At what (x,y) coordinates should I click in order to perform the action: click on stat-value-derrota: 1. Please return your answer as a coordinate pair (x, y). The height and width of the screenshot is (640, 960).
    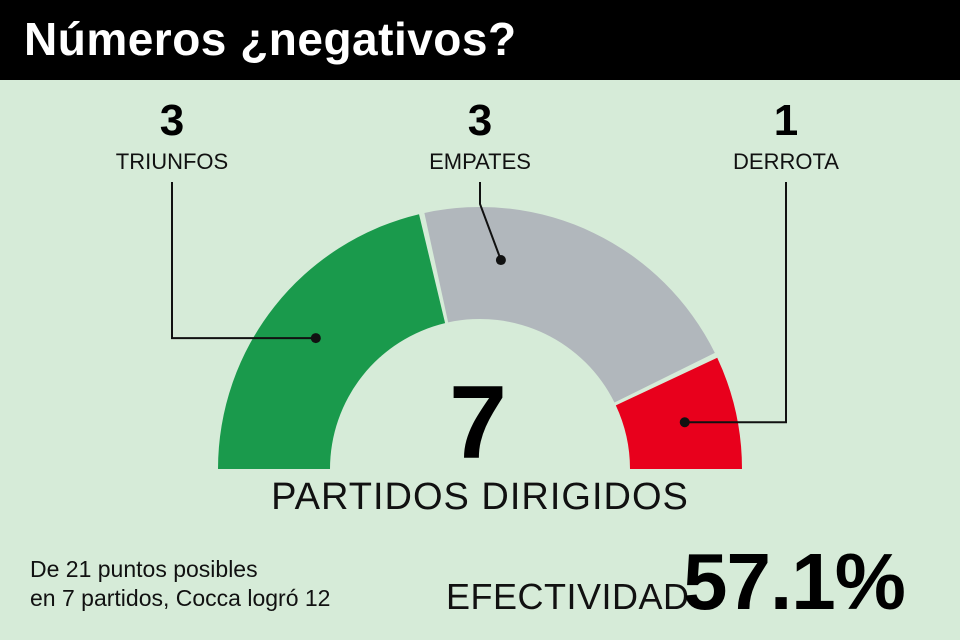
    Looking at the image, I should click on (786, 120).